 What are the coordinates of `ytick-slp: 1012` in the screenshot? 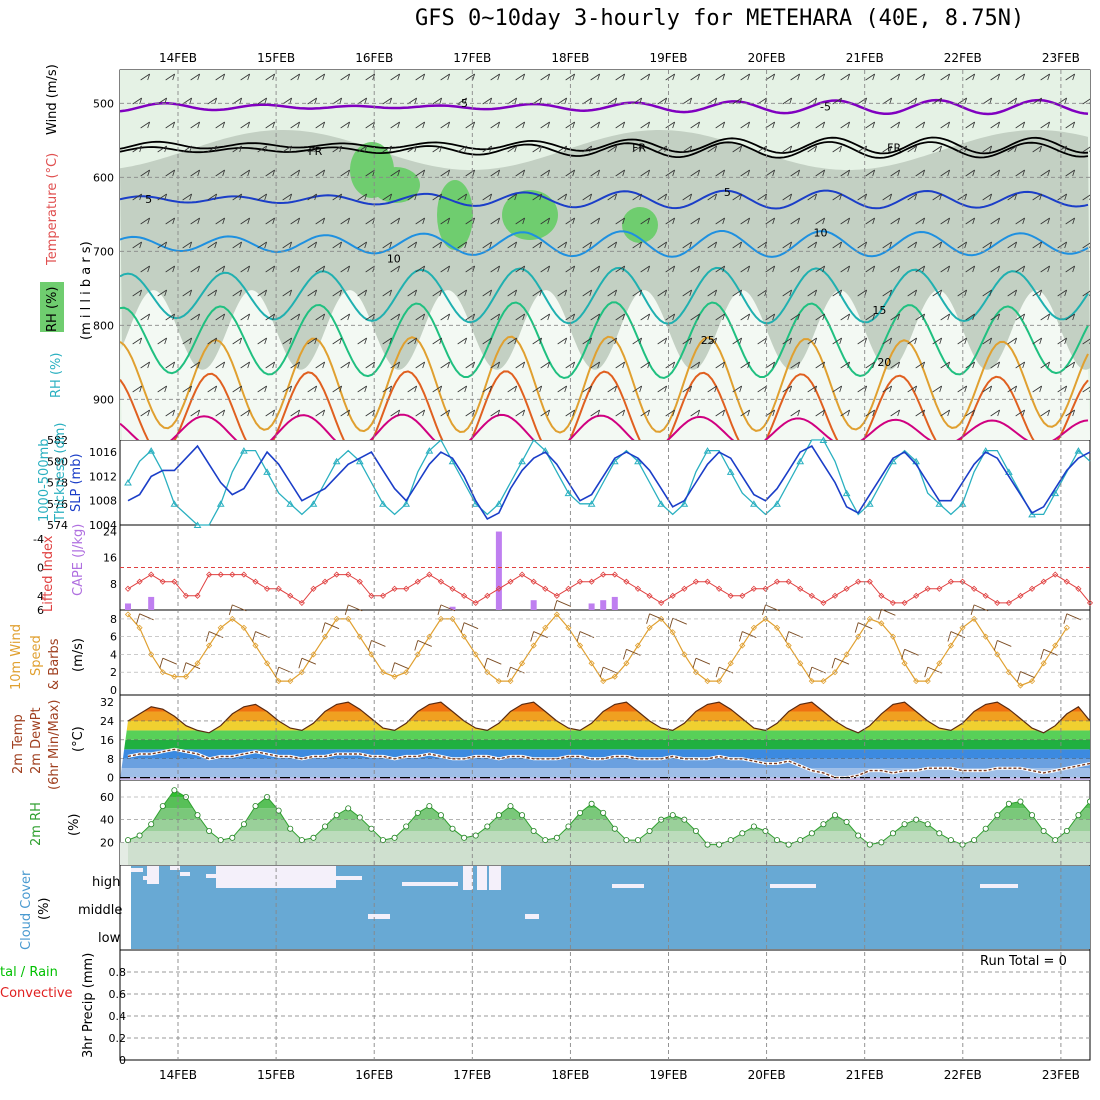 It's located at (103, 476).